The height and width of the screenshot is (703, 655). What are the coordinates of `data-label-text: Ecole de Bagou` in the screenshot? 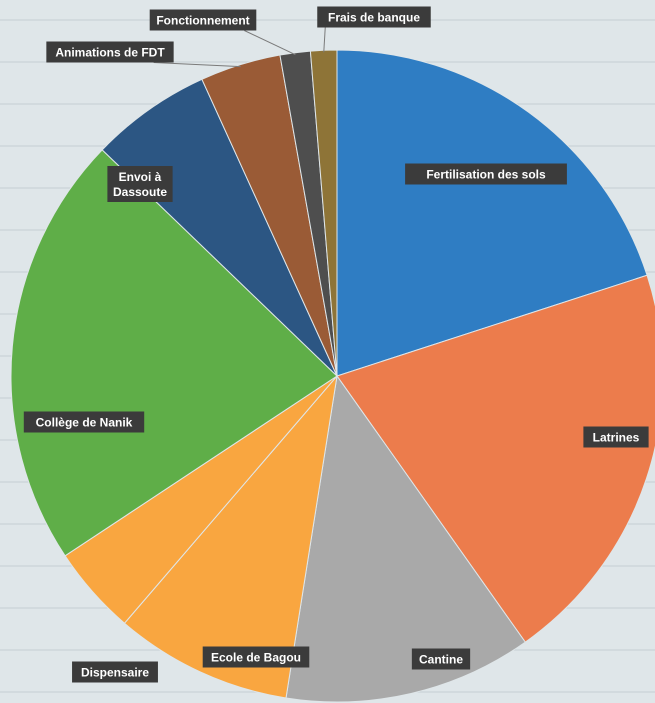 It's located at (256, 657).